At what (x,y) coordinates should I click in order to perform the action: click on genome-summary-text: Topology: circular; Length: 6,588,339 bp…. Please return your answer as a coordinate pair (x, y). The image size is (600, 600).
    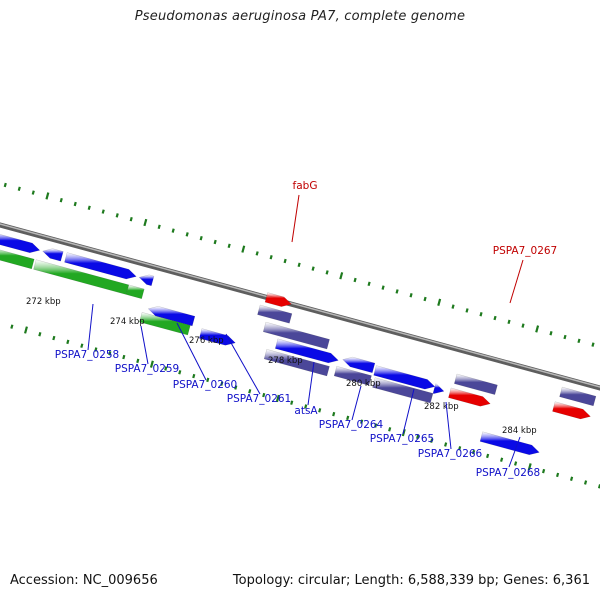
    Looking at the image, I should click on (411, 580).